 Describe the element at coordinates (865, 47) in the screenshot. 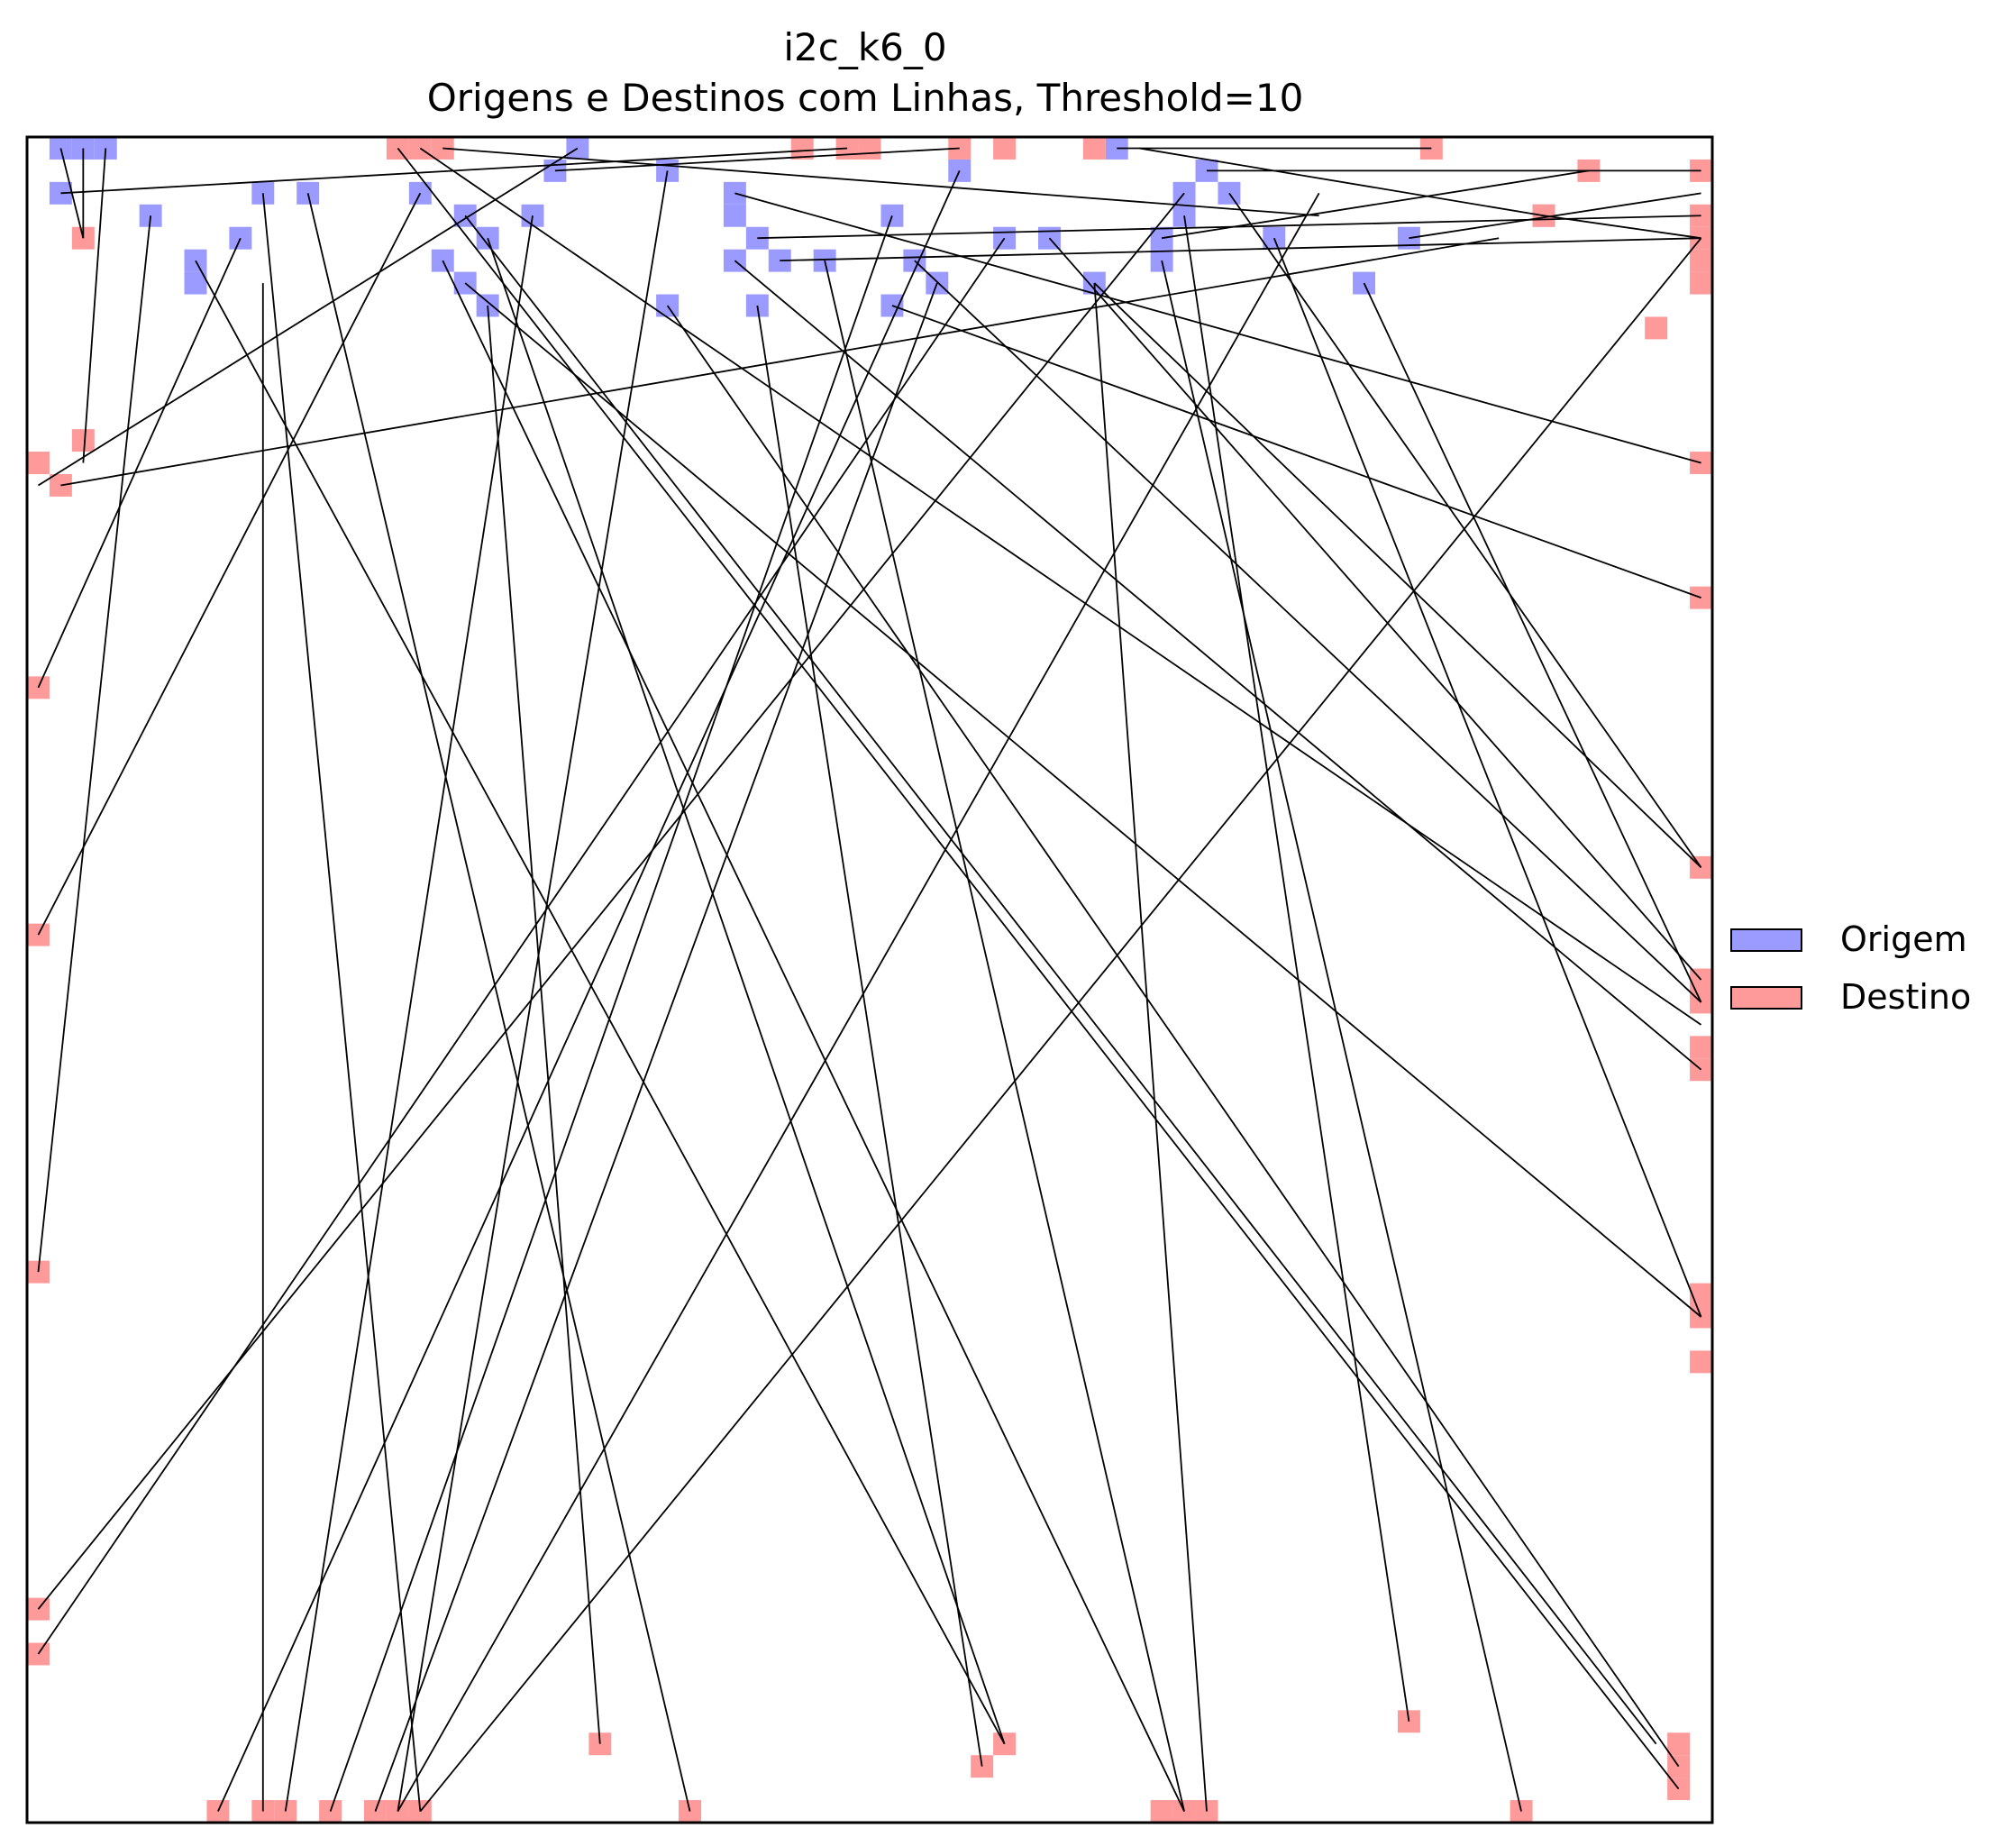

I see `chart-title: i2c_k6_0` at that location.